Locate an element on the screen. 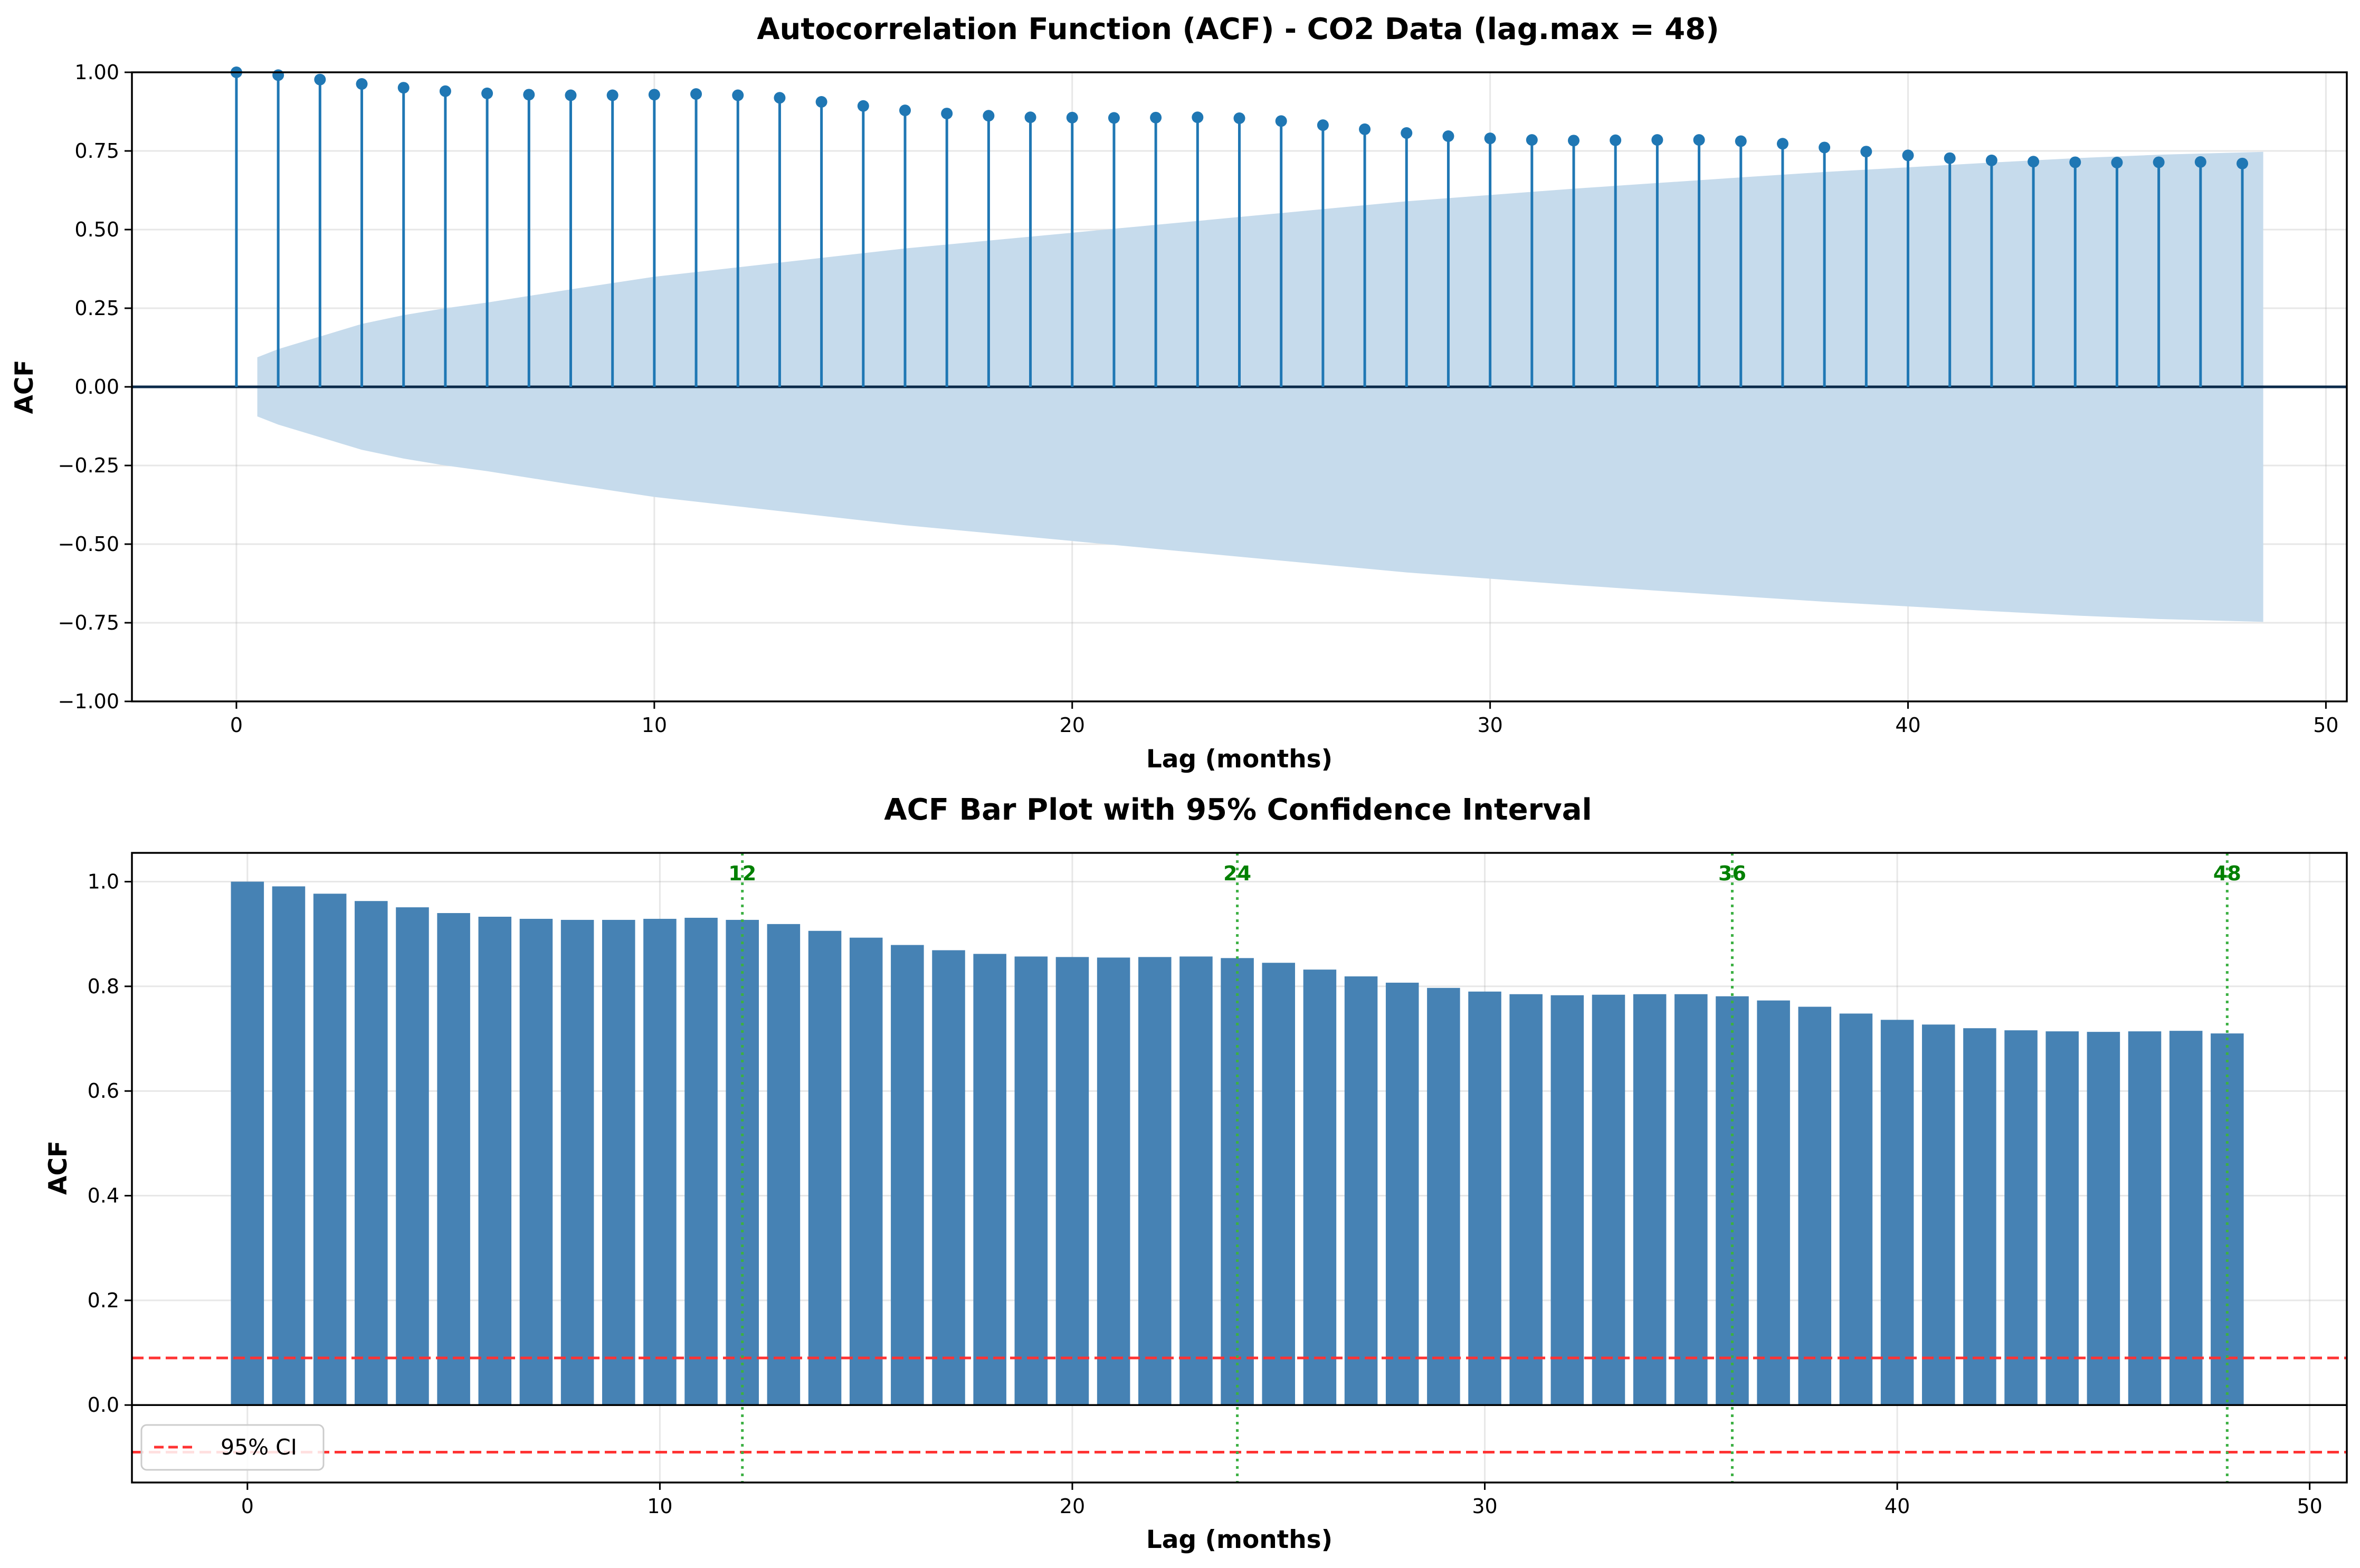 The width and height of the screenshot is (2360, 1568). seasonal-label: 24 is located at coordinates (1237, 873).